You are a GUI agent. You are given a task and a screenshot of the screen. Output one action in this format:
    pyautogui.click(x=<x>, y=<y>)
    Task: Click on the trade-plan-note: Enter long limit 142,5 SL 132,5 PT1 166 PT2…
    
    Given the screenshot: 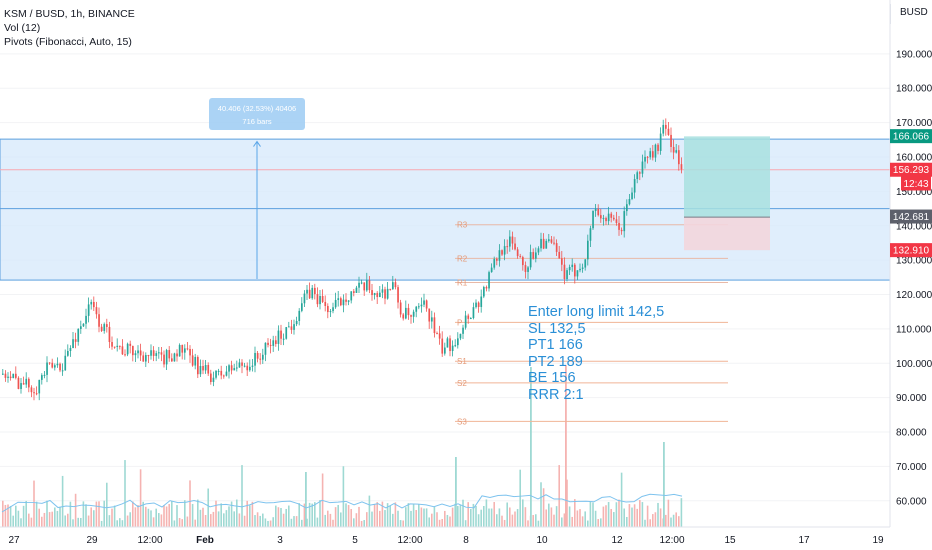 What is the action you would take?
    pyautogui.click(x=596, y=353)
    